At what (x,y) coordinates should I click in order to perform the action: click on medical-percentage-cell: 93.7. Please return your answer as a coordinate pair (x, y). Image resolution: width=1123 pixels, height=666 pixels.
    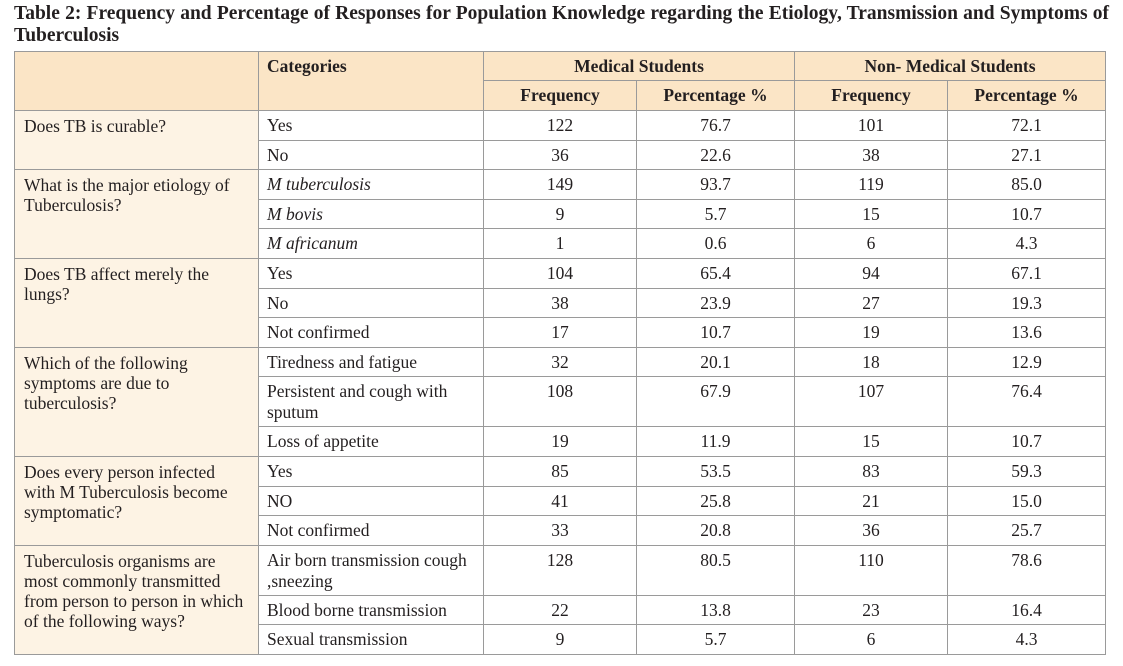
    Looking at the image, I should click on (715, 184).